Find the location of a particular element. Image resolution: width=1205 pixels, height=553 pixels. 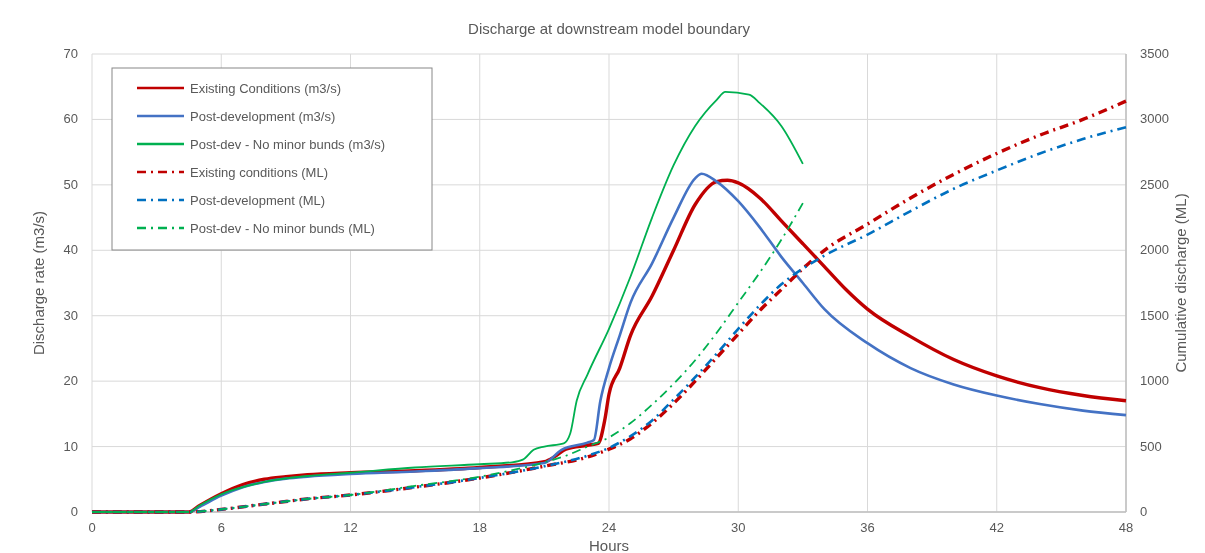

x-tick-label: 18 is located at coordinates (479, 527).